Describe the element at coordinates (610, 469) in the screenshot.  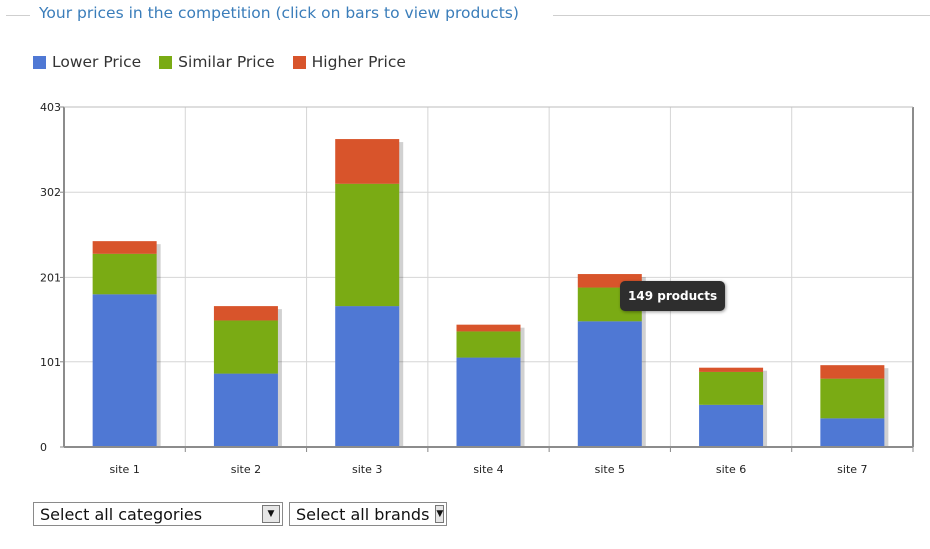
I see `x-tick-label: site 5` at that location.